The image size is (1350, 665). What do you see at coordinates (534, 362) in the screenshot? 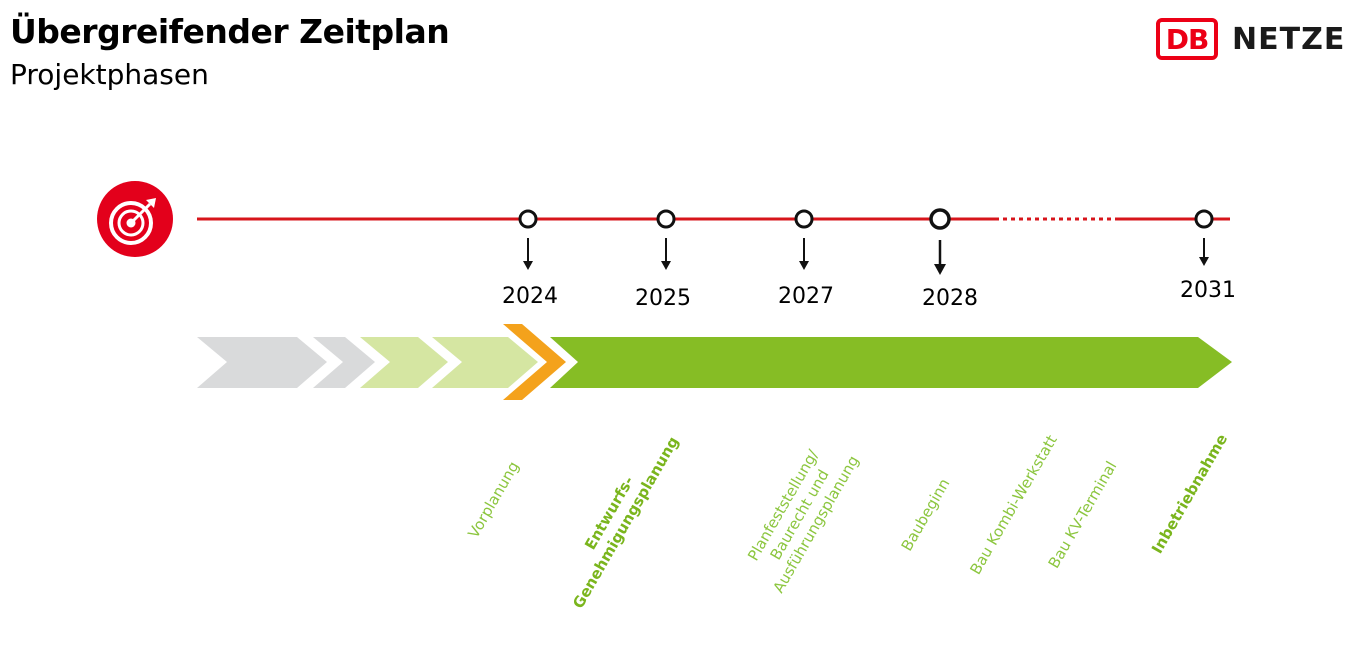
I see `chevron-orange` at bounding box center [534, 362].